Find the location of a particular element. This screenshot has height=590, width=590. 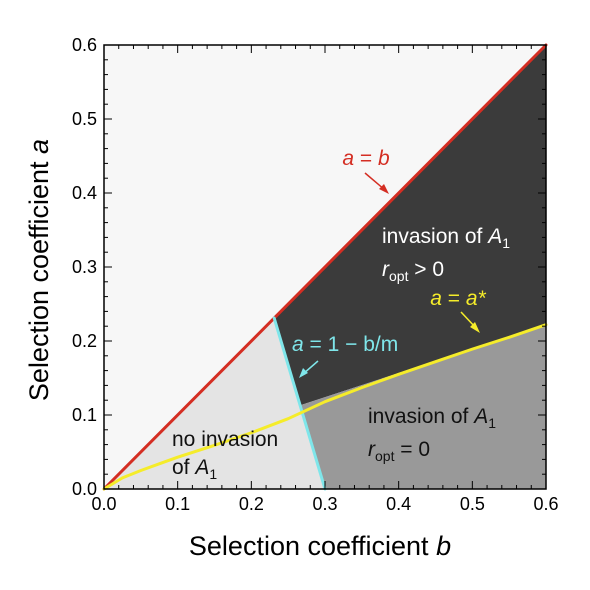

x-tick-label: 0.0 is located at coordinates (103, 504).